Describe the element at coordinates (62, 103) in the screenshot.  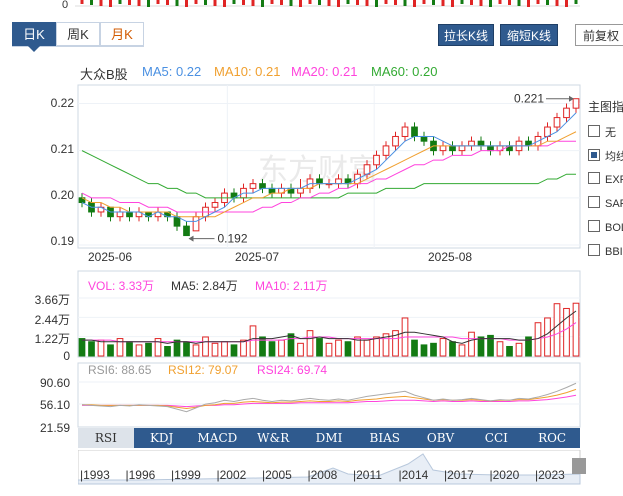
I see `price-axis-label: 0.22` at that location.